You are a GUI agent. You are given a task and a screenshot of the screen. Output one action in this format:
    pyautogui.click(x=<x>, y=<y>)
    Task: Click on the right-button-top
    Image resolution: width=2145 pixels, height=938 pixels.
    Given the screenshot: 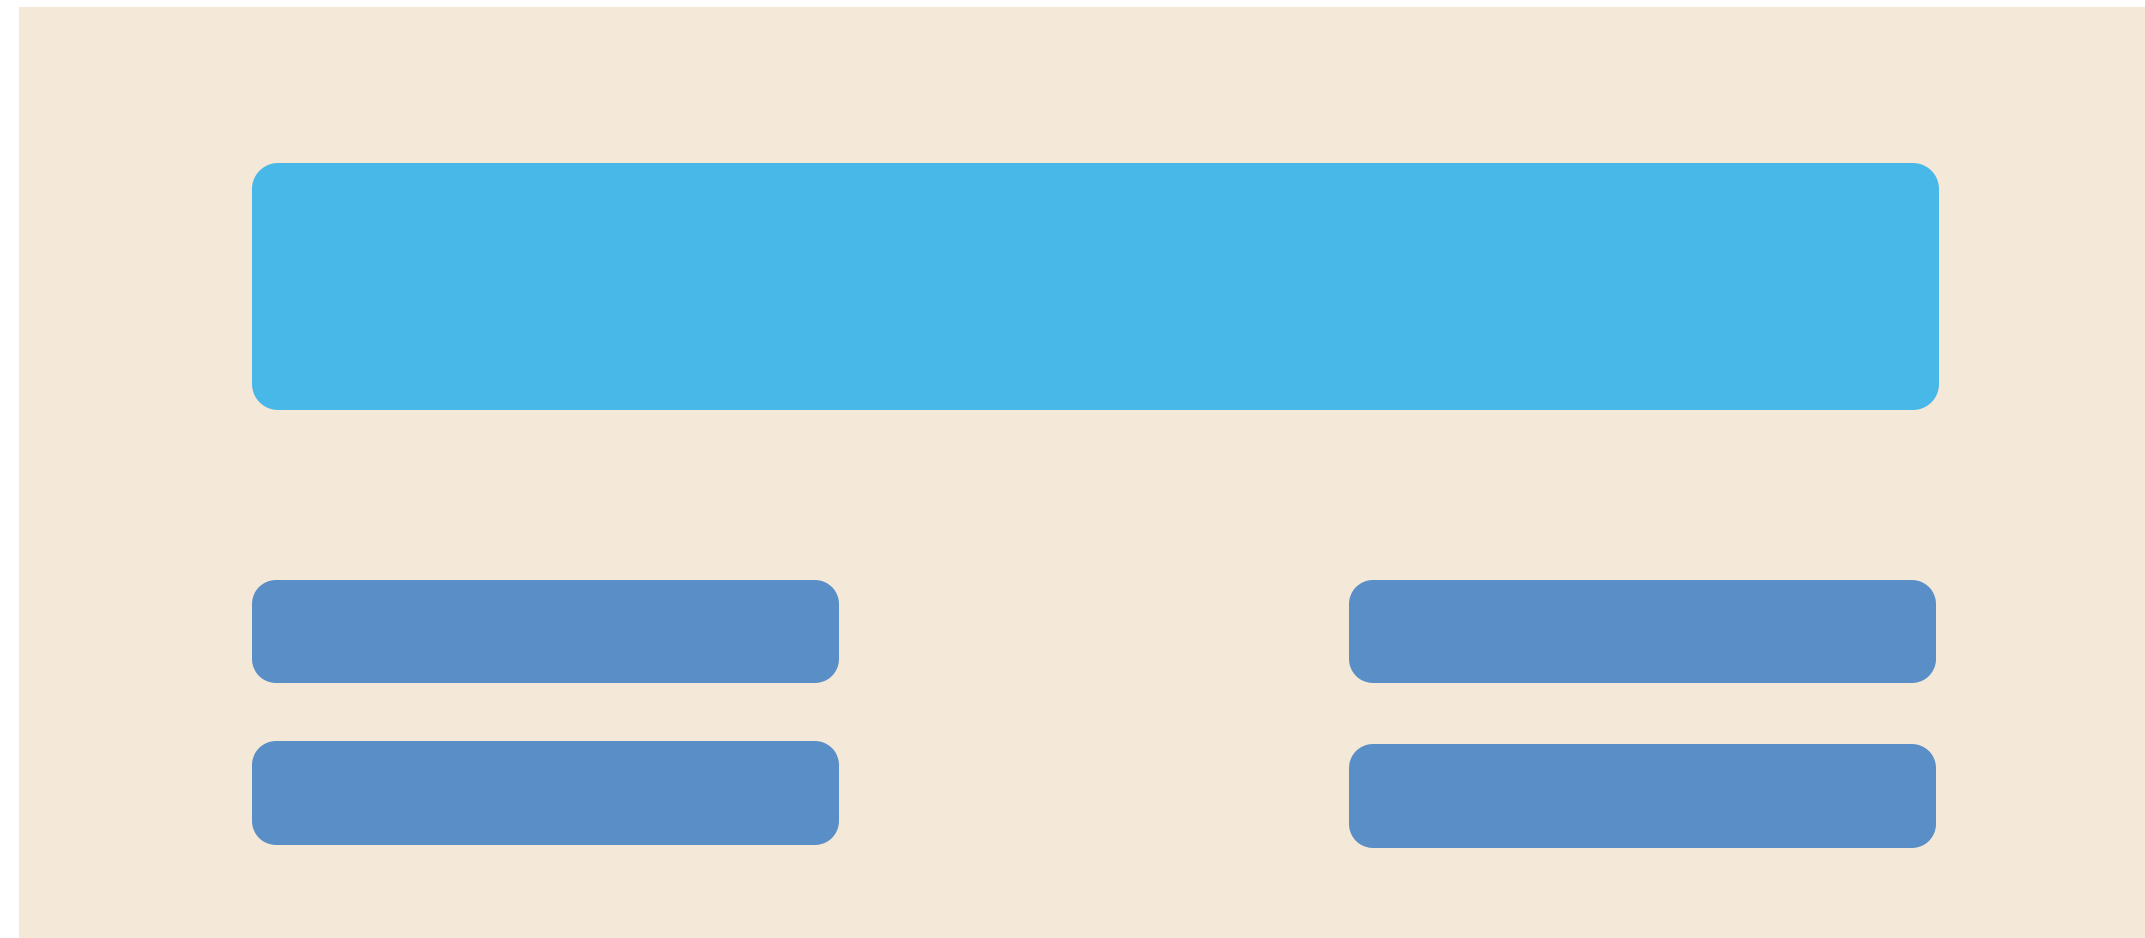 What is the action you would take?
    pyautogui.click(x=1642, y=631)
    